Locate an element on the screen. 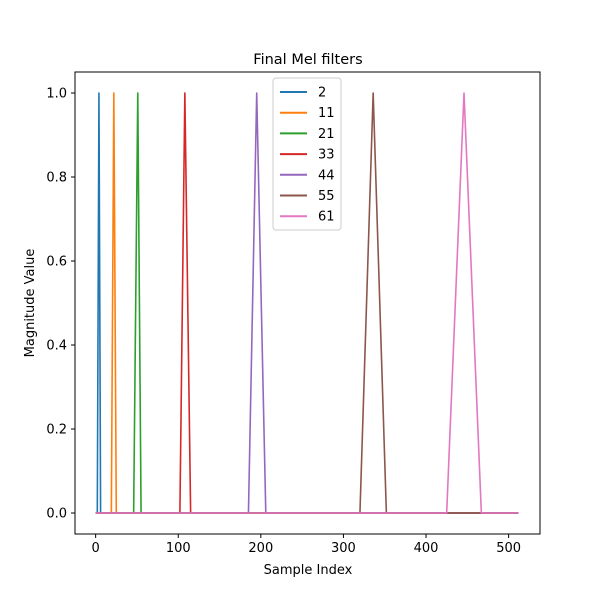  y-tick-label: 0.8 is located at coordinates (56, 178).